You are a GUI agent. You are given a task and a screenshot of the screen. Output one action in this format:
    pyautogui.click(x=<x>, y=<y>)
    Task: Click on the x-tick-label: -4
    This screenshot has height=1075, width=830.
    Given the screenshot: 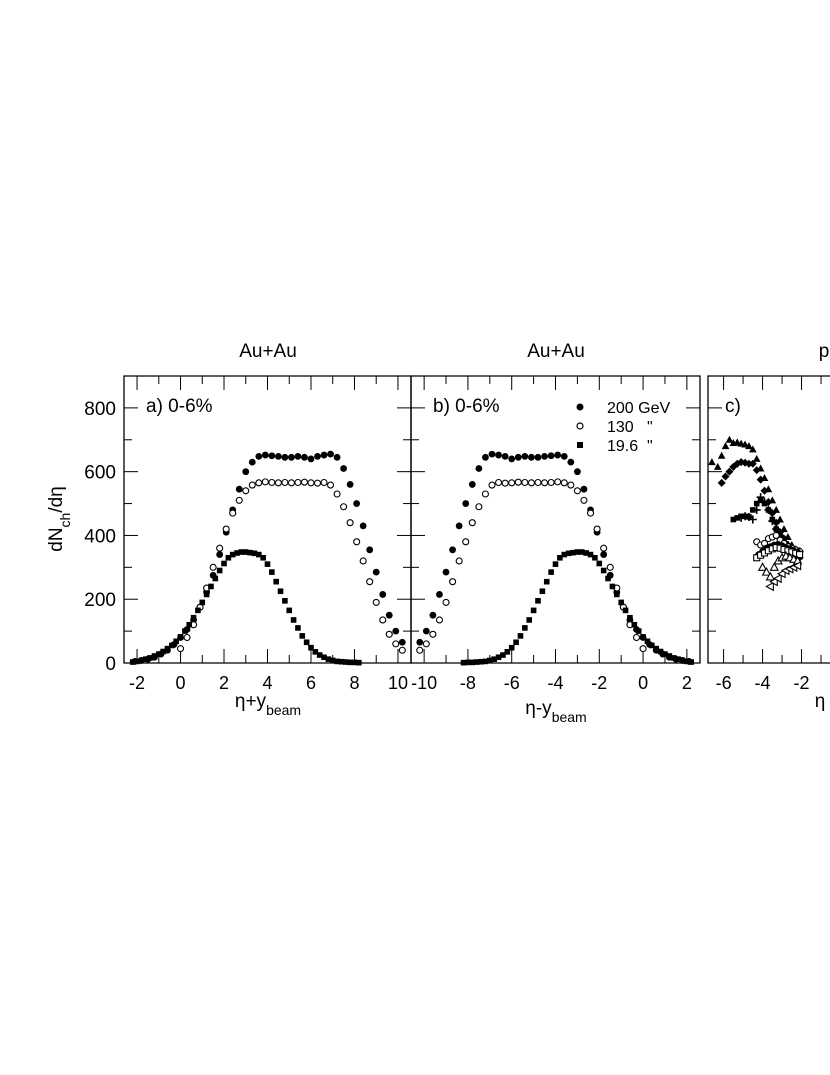 What is the action you would take?
    pyautogui.click(x=555, y=683)
    